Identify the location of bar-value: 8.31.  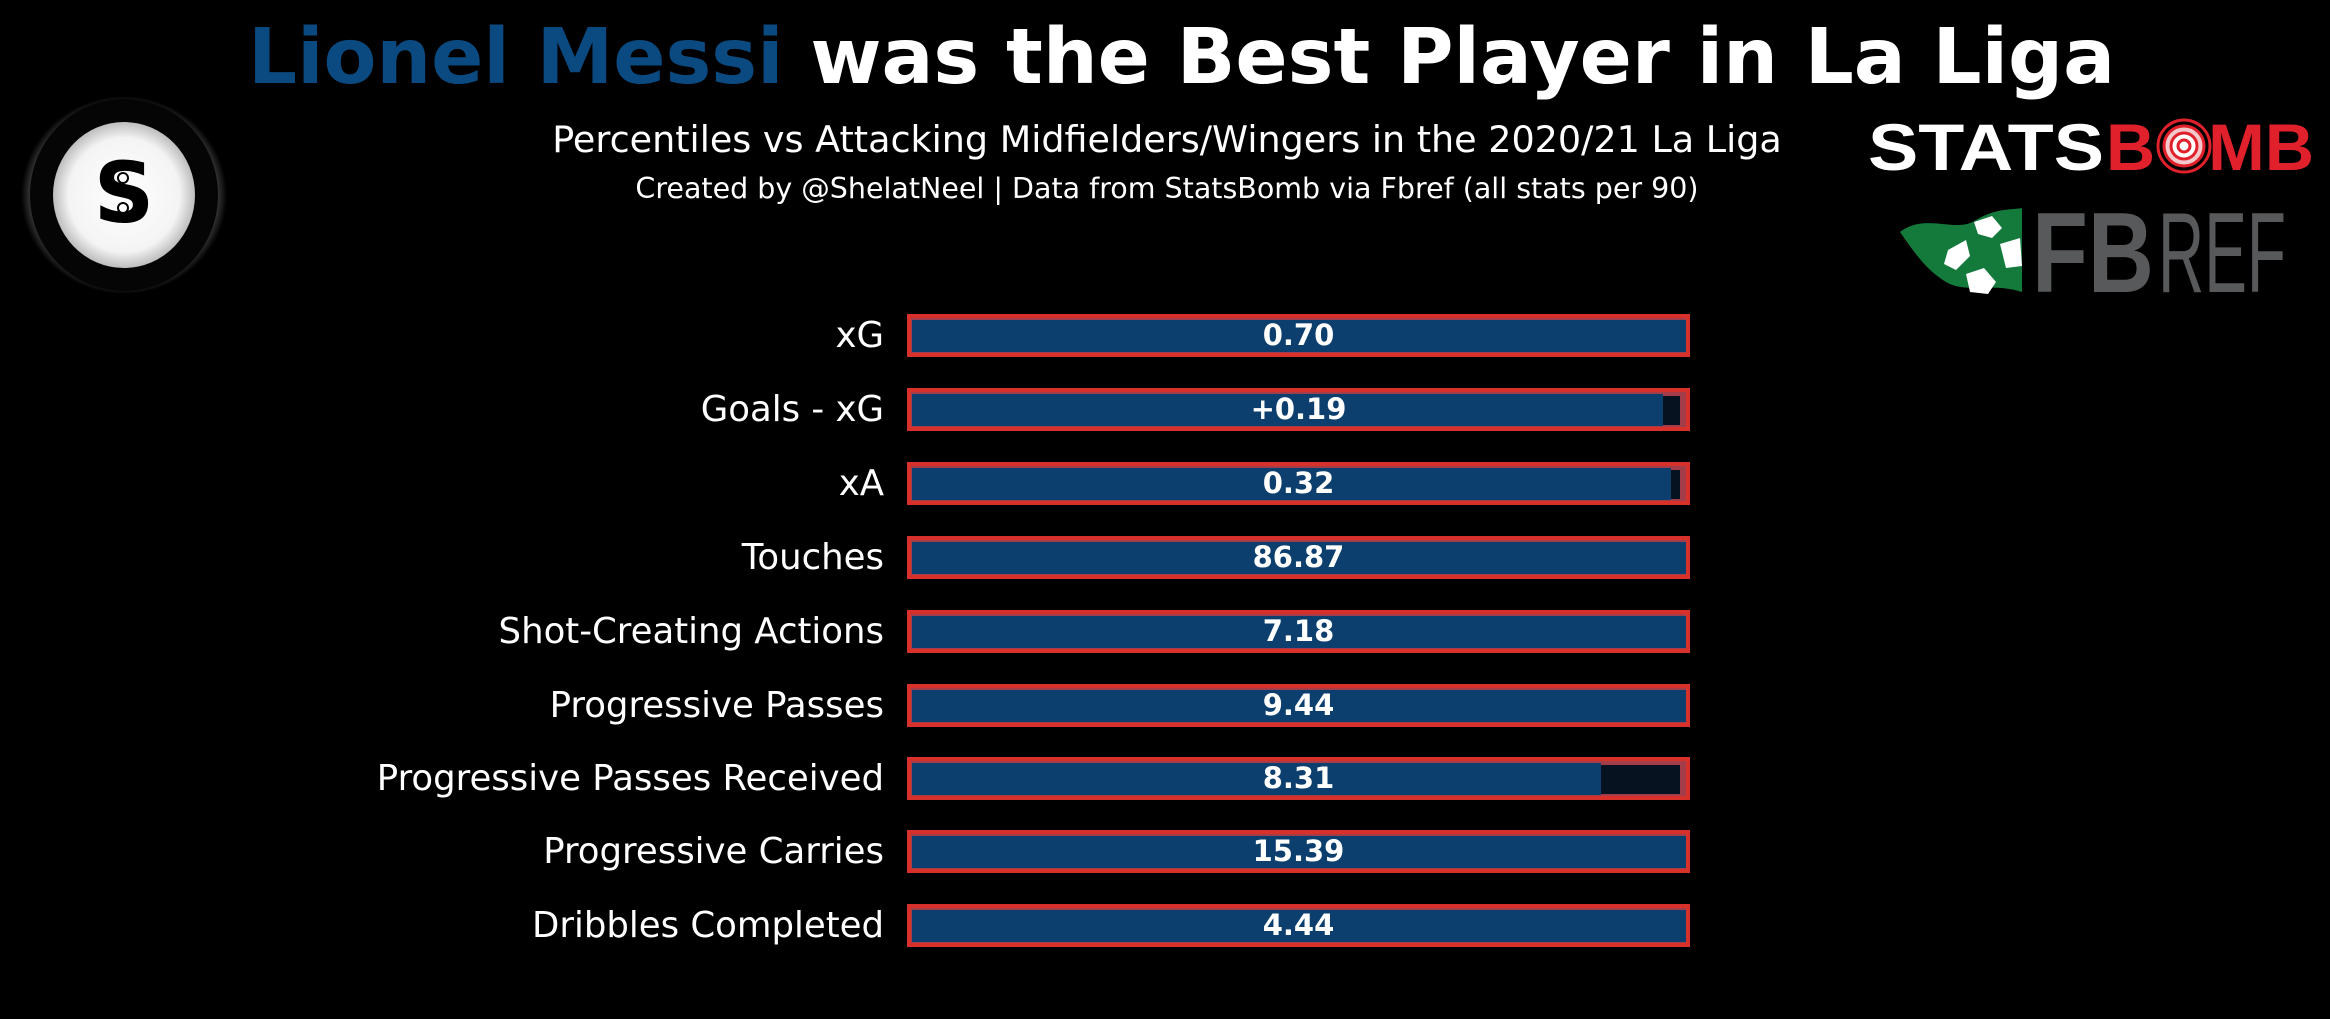
(1298, 778).